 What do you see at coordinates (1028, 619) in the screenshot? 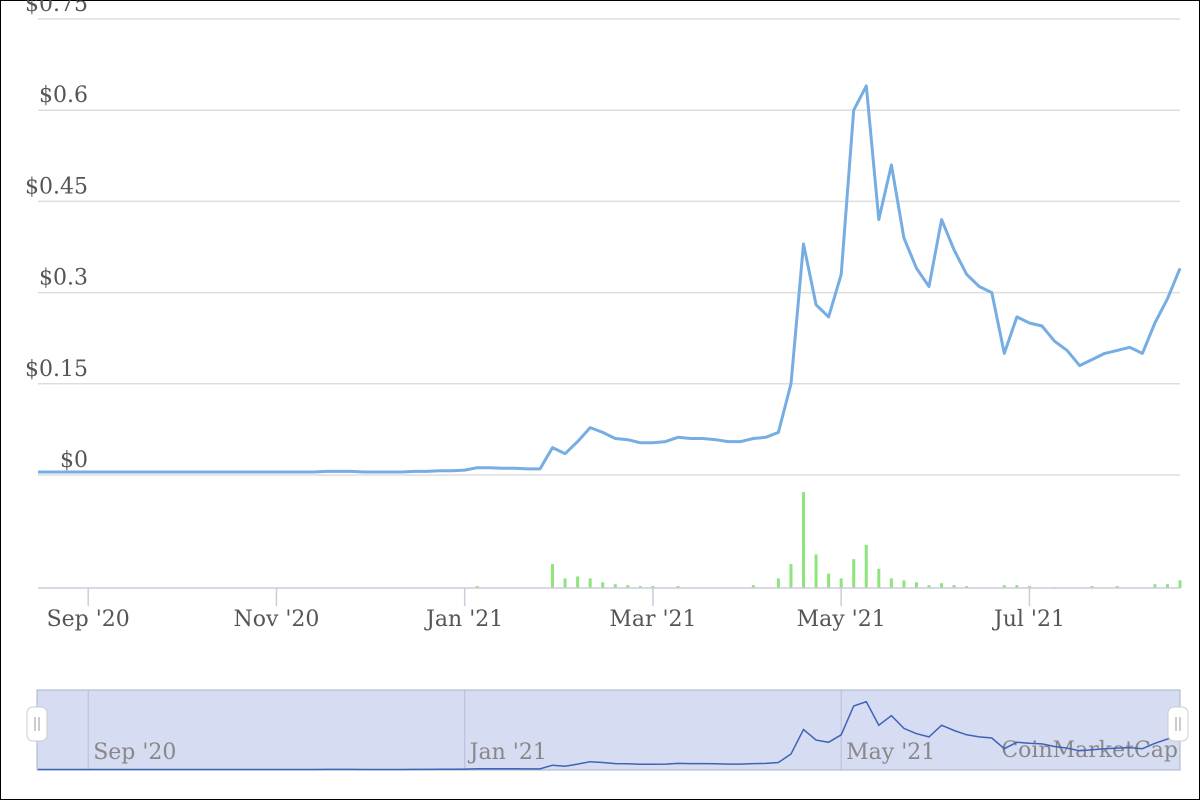
I see `x-tick-label: Jul '21` at bounding box center [1028, 619].